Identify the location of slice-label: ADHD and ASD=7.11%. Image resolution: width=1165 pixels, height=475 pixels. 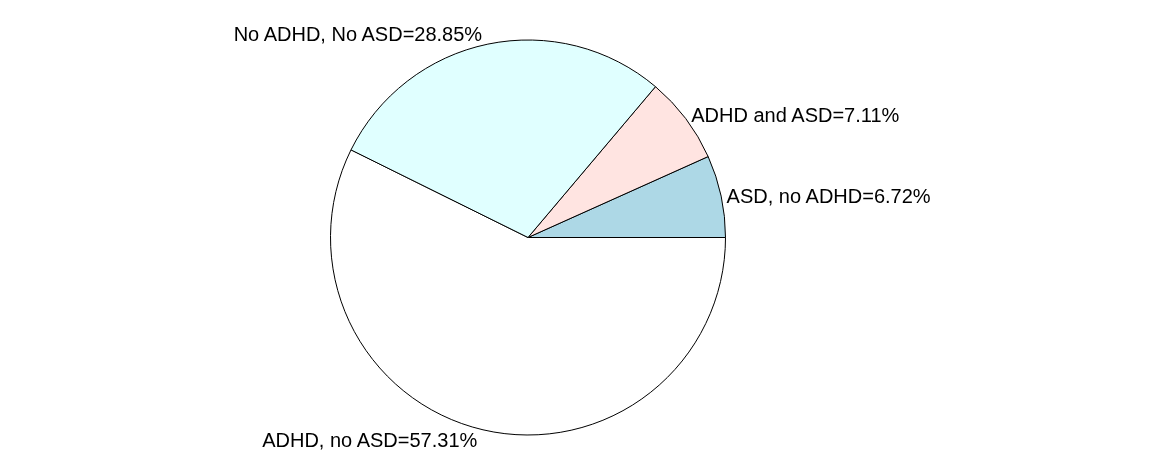
(795, 114).